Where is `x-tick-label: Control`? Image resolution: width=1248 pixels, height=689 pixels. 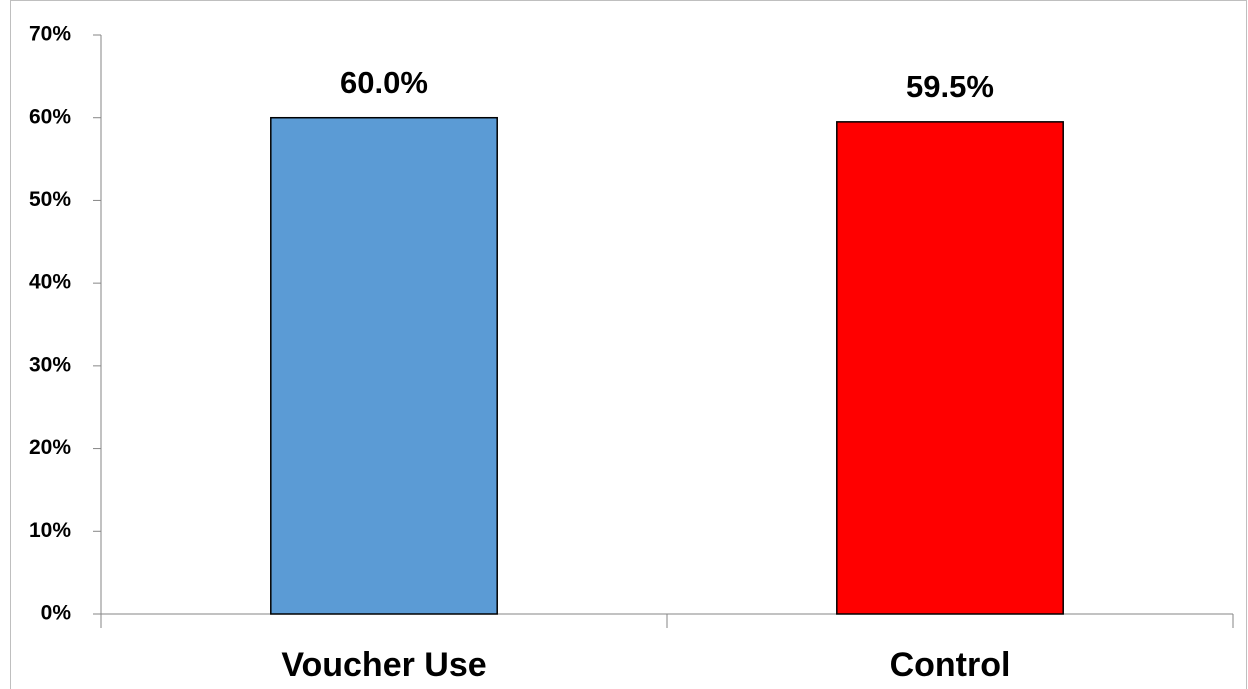 x-tick-label: Control is located at coordinates (950, 665).